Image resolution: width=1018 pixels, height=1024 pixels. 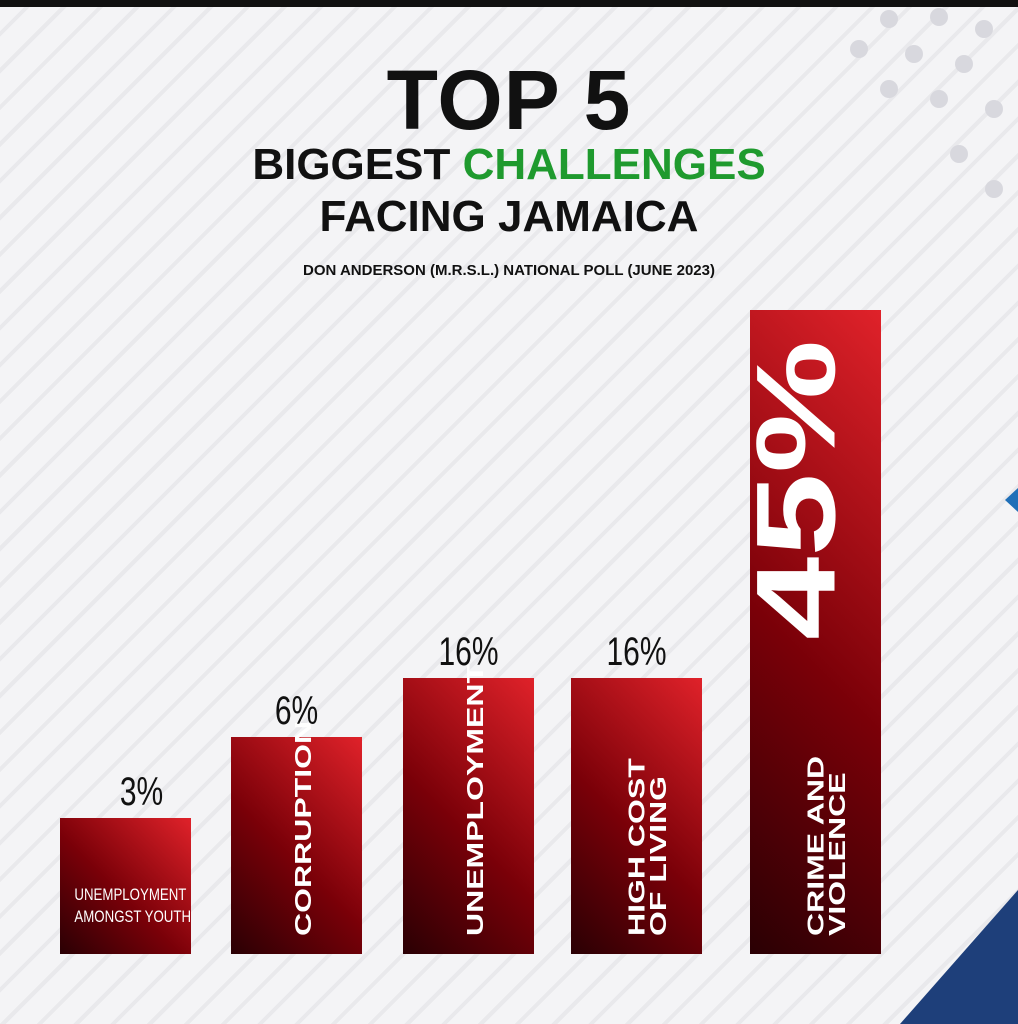 What do you see at coordinates (302, 828) in the screenshot?
I see `bar-label: CORRUPTION` at bounding box center [302, 828].